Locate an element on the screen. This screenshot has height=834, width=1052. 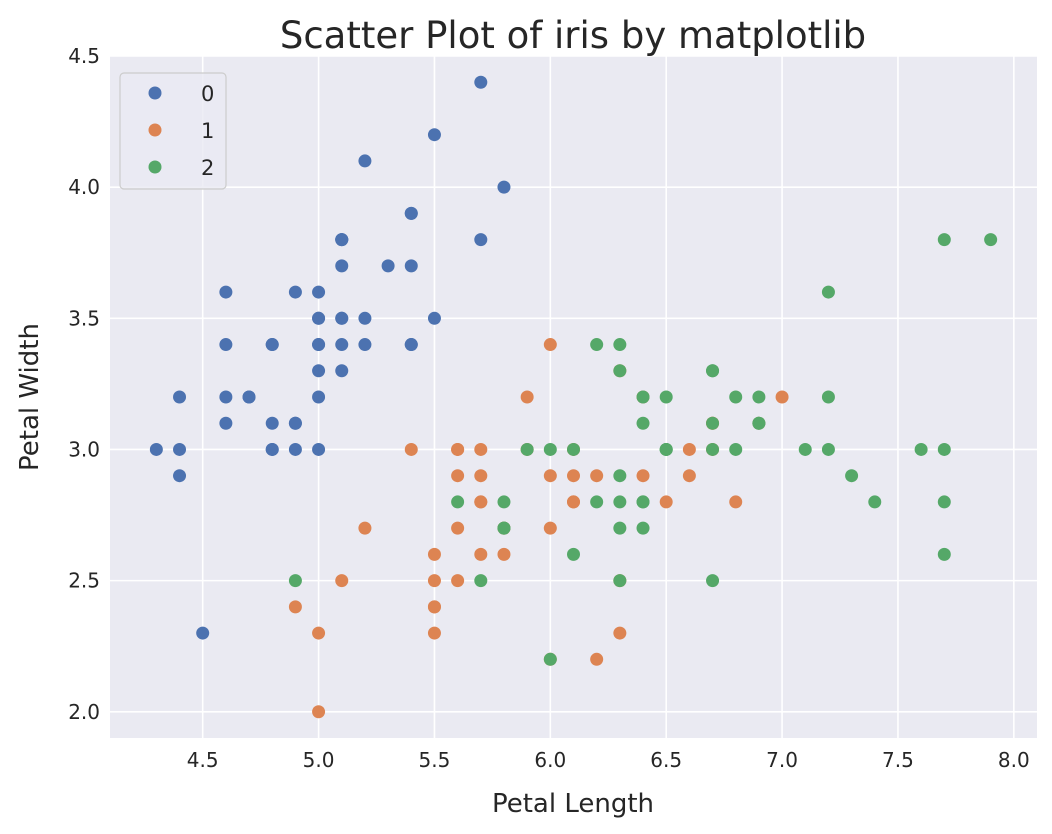
y-axis-label: Petal Width is located at coordinates (30, 397).